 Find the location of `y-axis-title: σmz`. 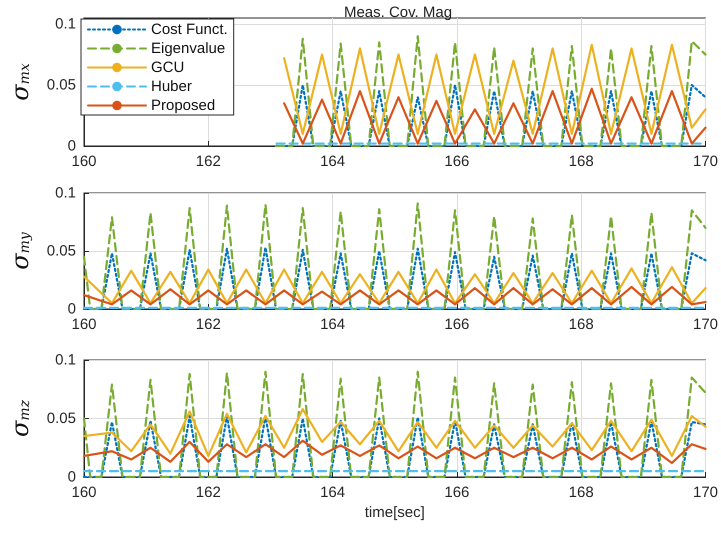

y-axis-title: σmz is located at coordinates (20, 418).